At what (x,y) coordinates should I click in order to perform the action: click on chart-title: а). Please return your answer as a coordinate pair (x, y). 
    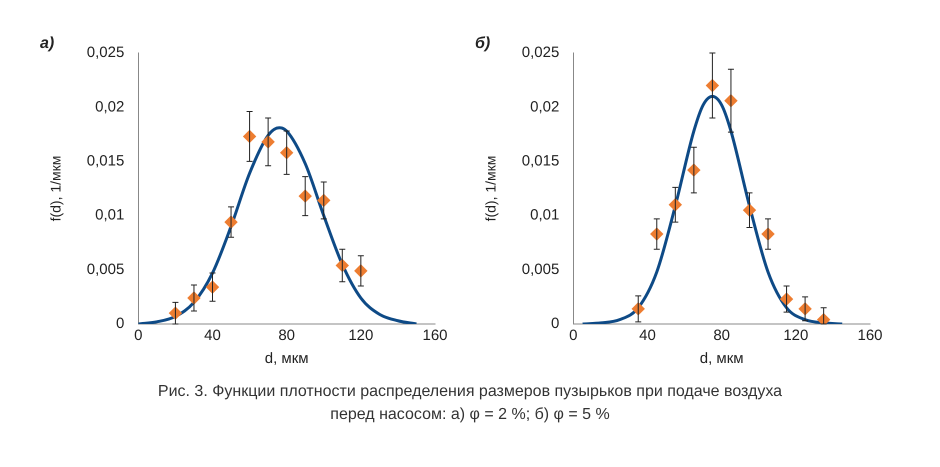
    Looking at the image, I should click on (47, 43).